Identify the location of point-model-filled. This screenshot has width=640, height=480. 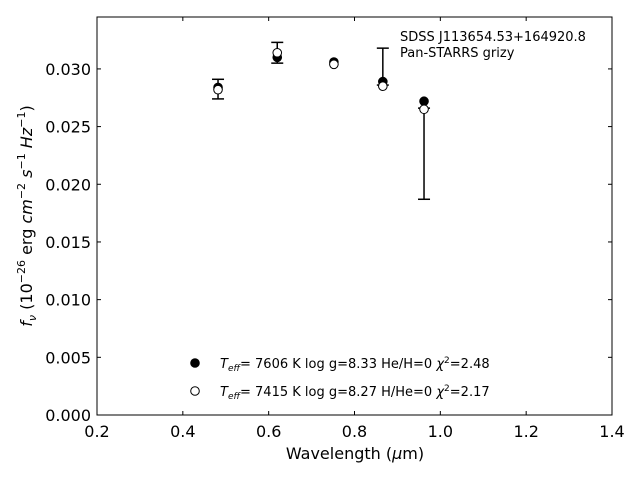
(424, 101).